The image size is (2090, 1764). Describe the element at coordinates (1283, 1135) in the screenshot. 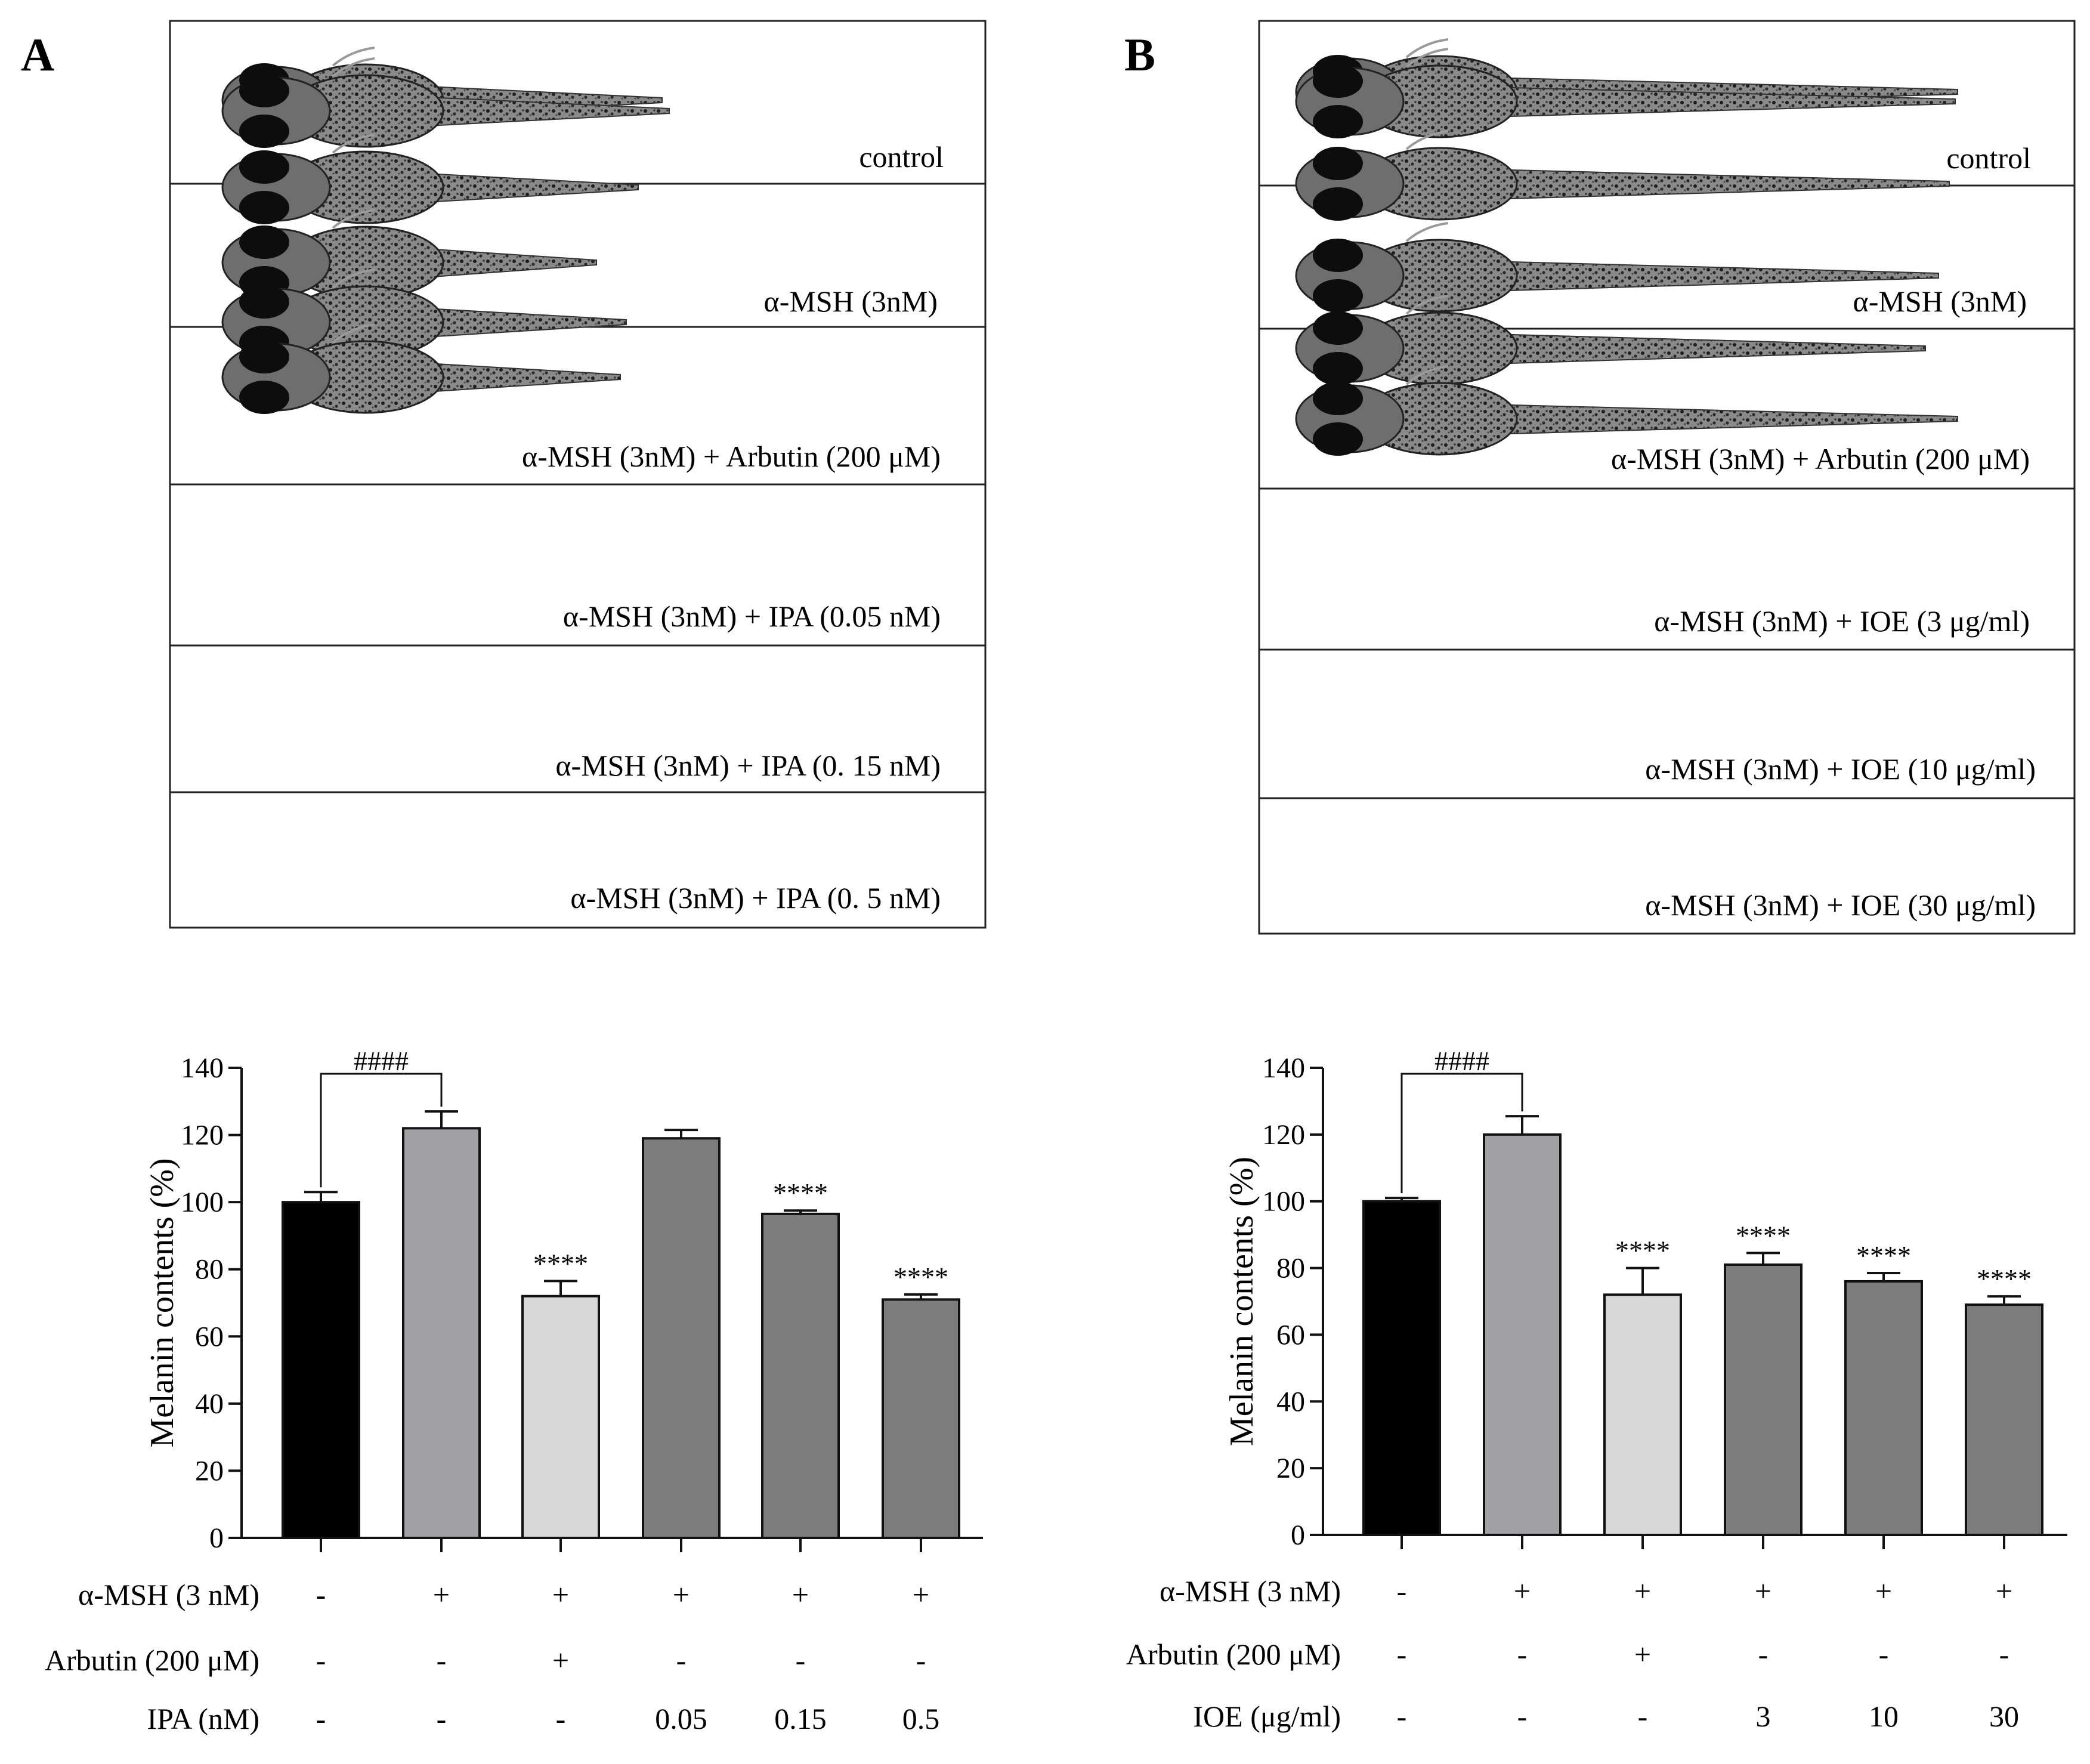

I see `y-tick-label: 120` at that location.